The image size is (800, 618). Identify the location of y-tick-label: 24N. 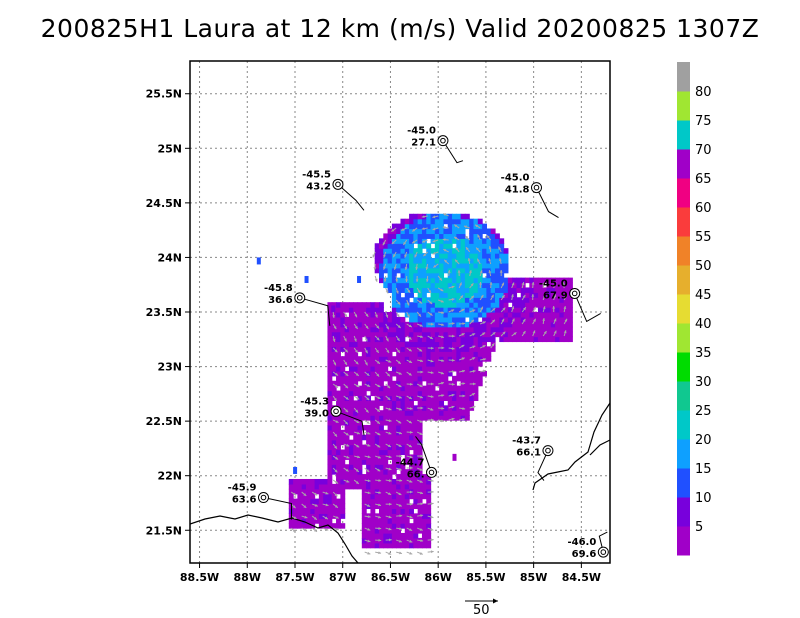
(169, 257).